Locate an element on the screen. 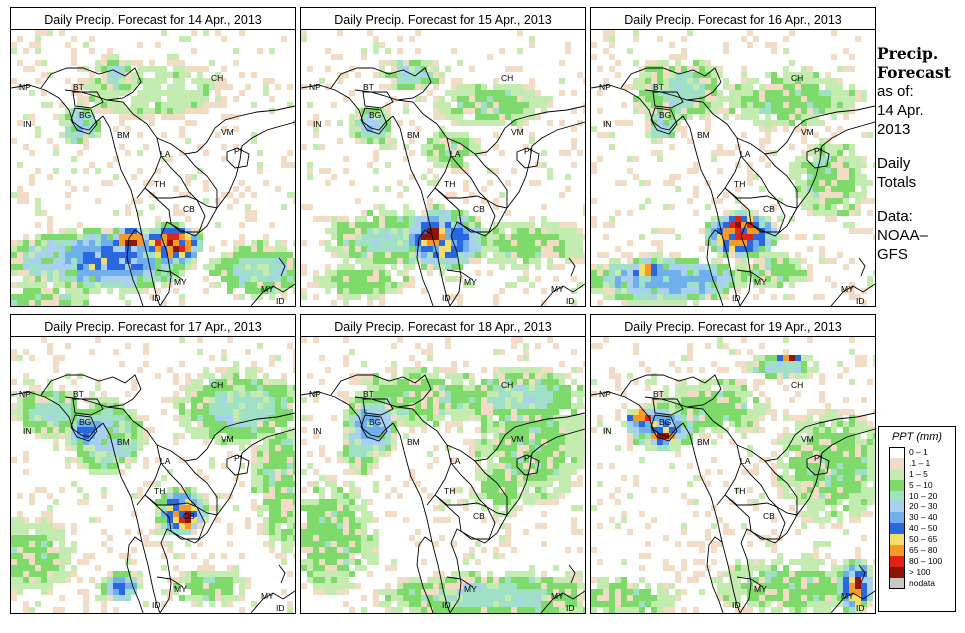  country-label: CH is located at coordinates (217, 385).